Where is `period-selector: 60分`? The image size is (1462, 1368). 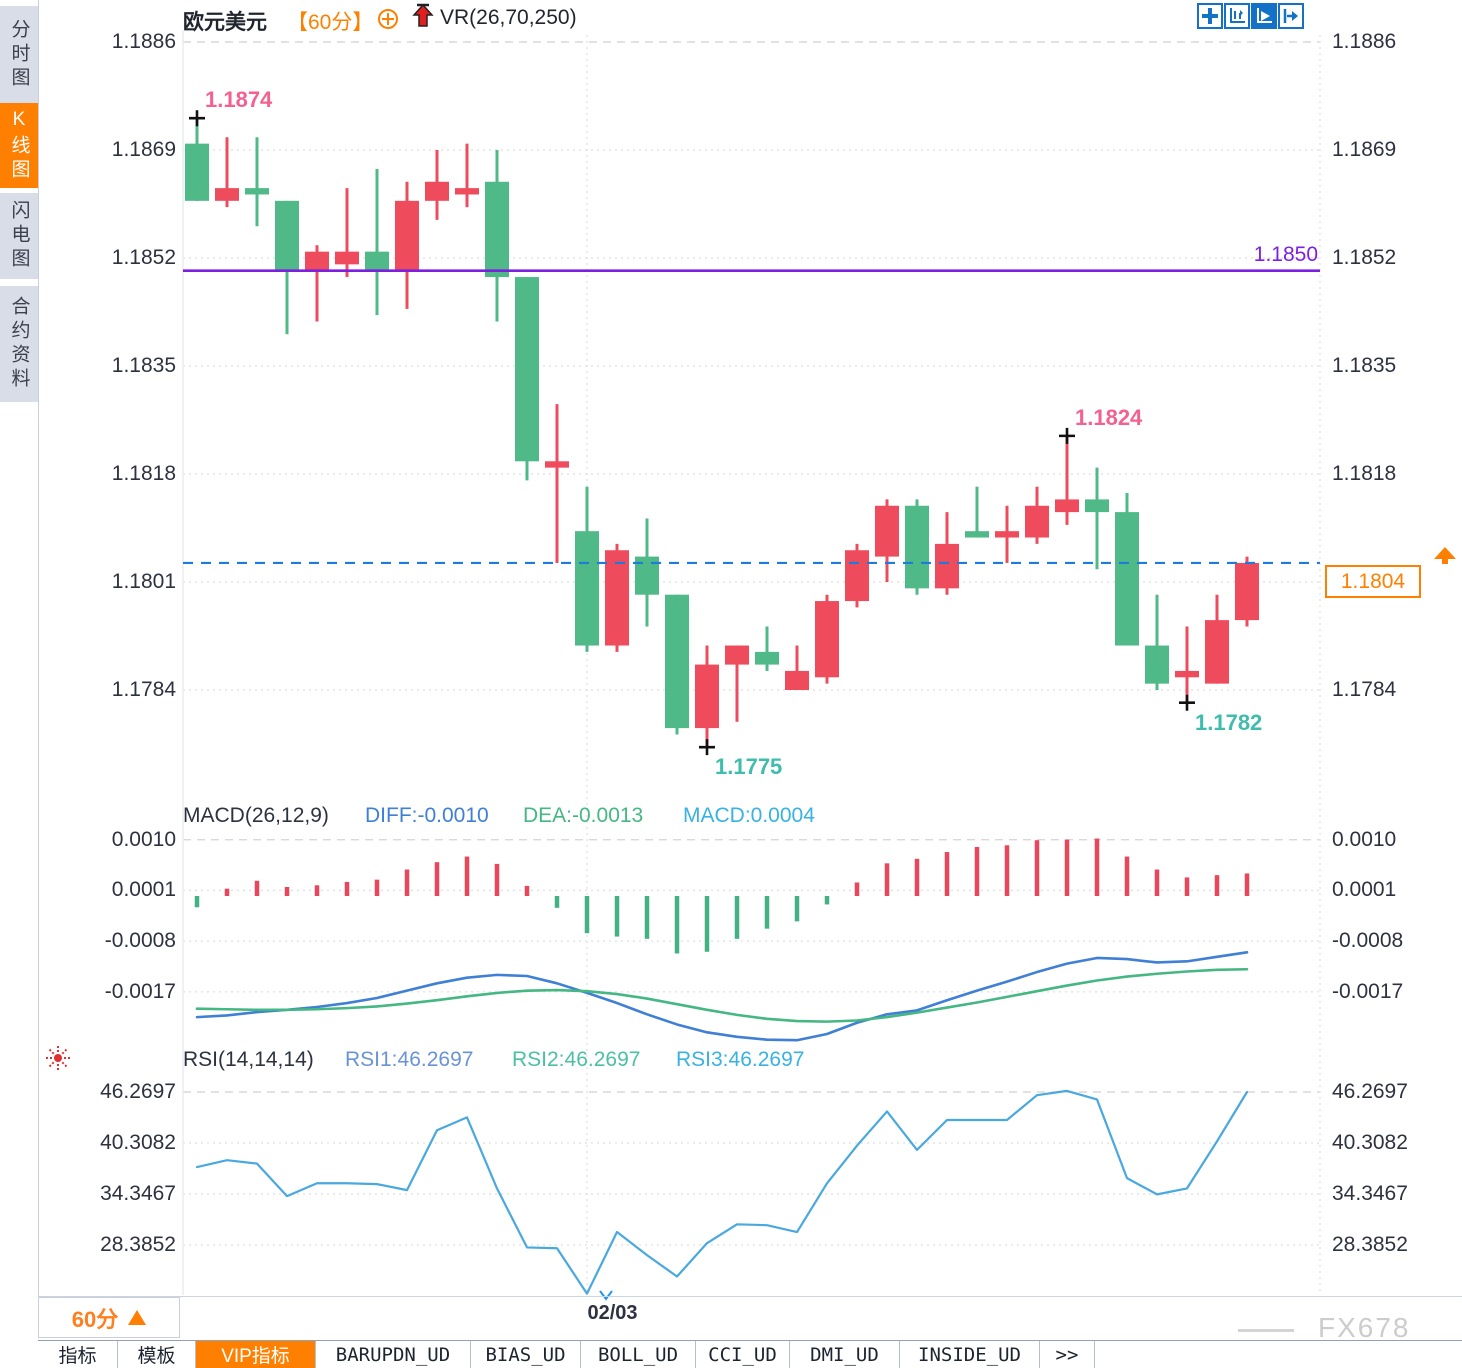
period-selector: 60分 is located at coordinates (109, 1317).